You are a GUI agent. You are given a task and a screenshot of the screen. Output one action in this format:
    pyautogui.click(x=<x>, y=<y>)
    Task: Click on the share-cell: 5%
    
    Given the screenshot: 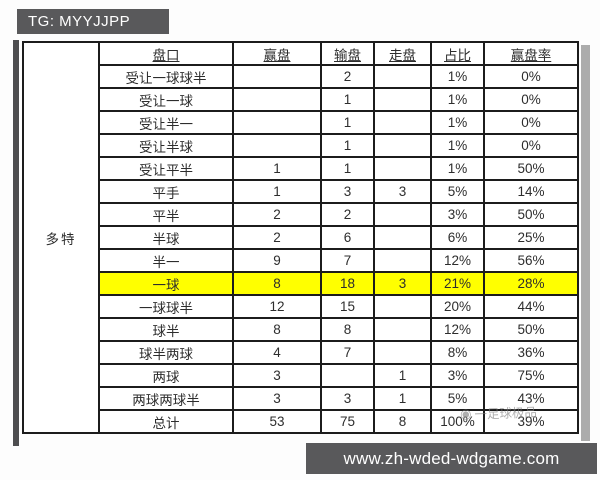 What is the action you would take?
    pyautogui.click(x=457, y=191)
    